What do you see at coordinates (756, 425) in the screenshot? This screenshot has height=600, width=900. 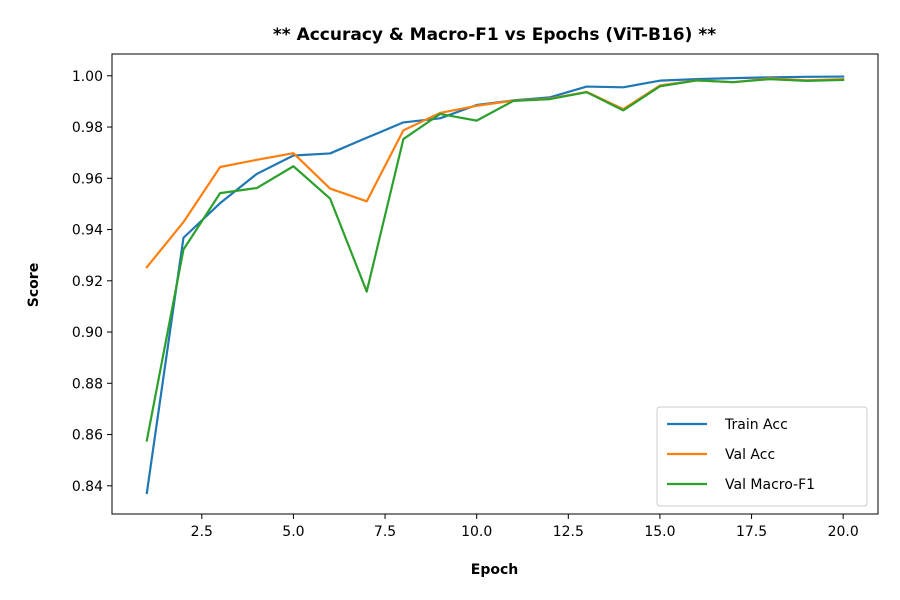 I see `legend-label-train-acc: Train Acc` at bounding box center [756, 425].